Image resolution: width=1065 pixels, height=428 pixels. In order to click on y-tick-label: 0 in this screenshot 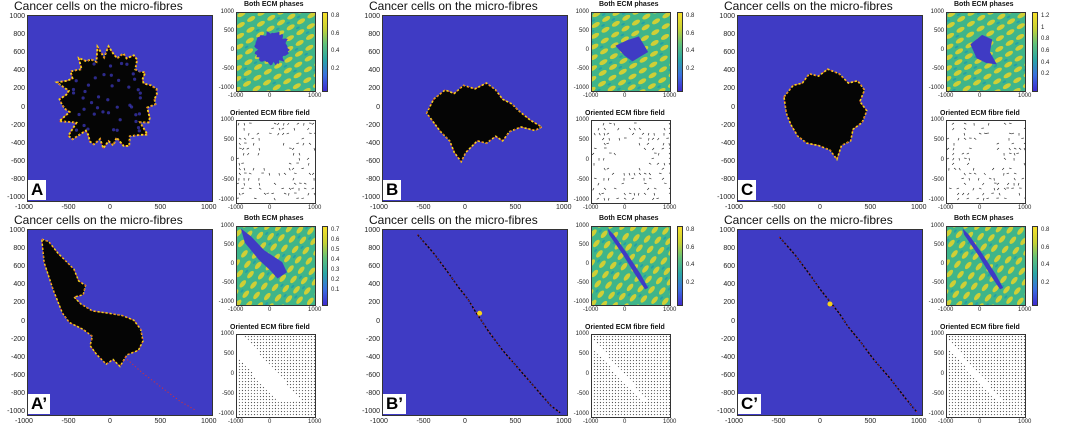, I will do `click(23, 107)`.